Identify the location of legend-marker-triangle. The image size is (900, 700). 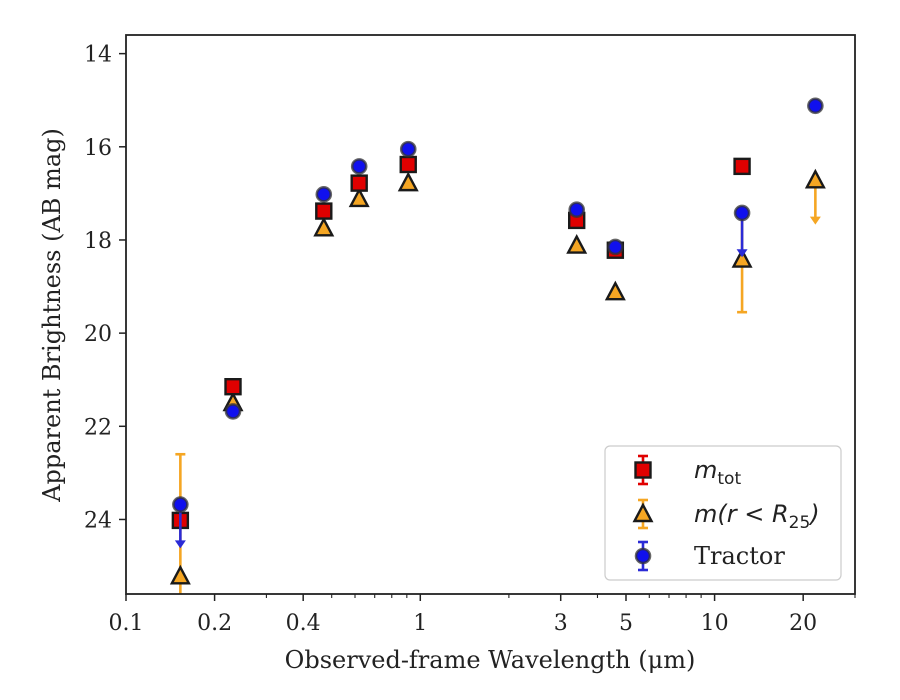
(643, 512).